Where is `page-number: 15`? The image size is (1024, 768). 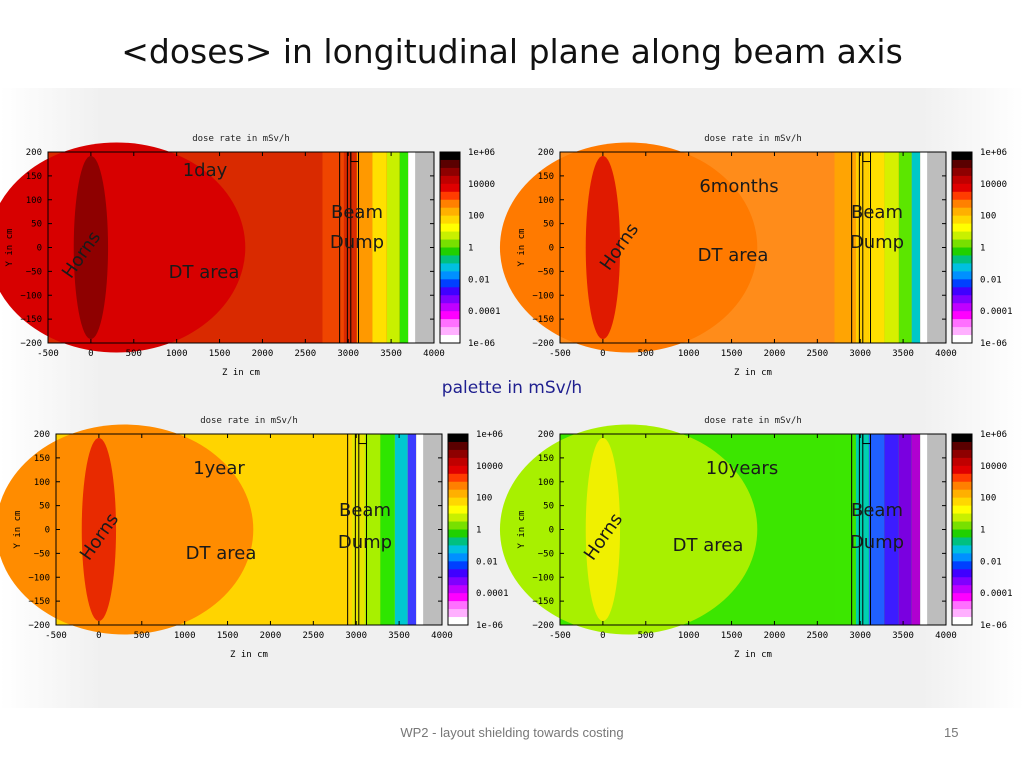 page-number: 15 is located at coordinates (951, 732).